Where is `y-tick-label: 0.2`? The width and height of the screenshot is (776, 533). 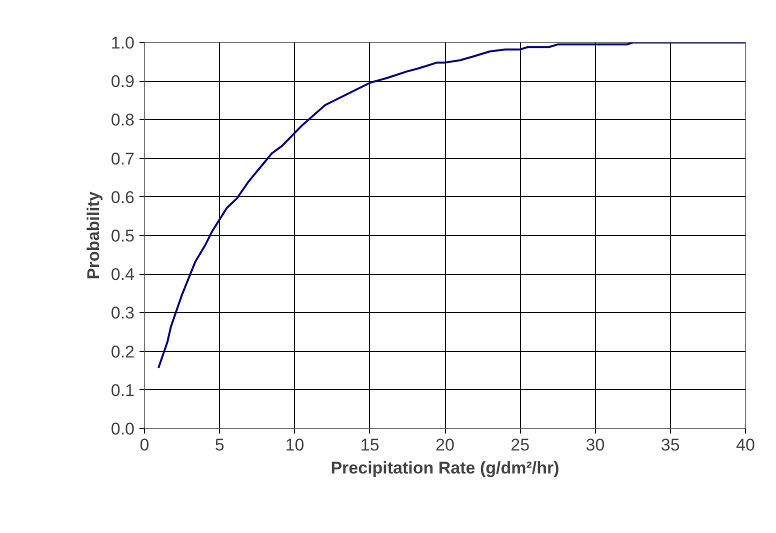
y-tick-label: 0.2 is located at coordinates (122, 352).